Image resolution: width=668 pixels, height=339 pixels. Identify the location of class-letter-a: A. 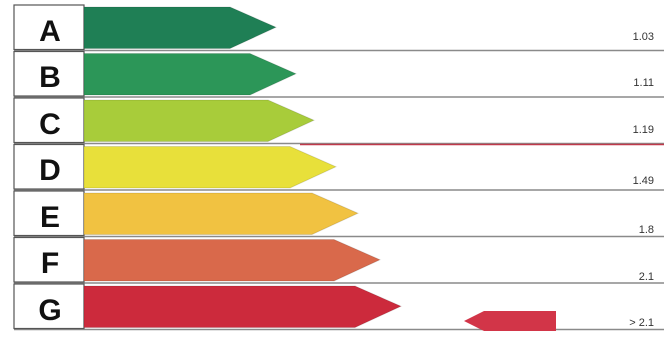
(50, 31).